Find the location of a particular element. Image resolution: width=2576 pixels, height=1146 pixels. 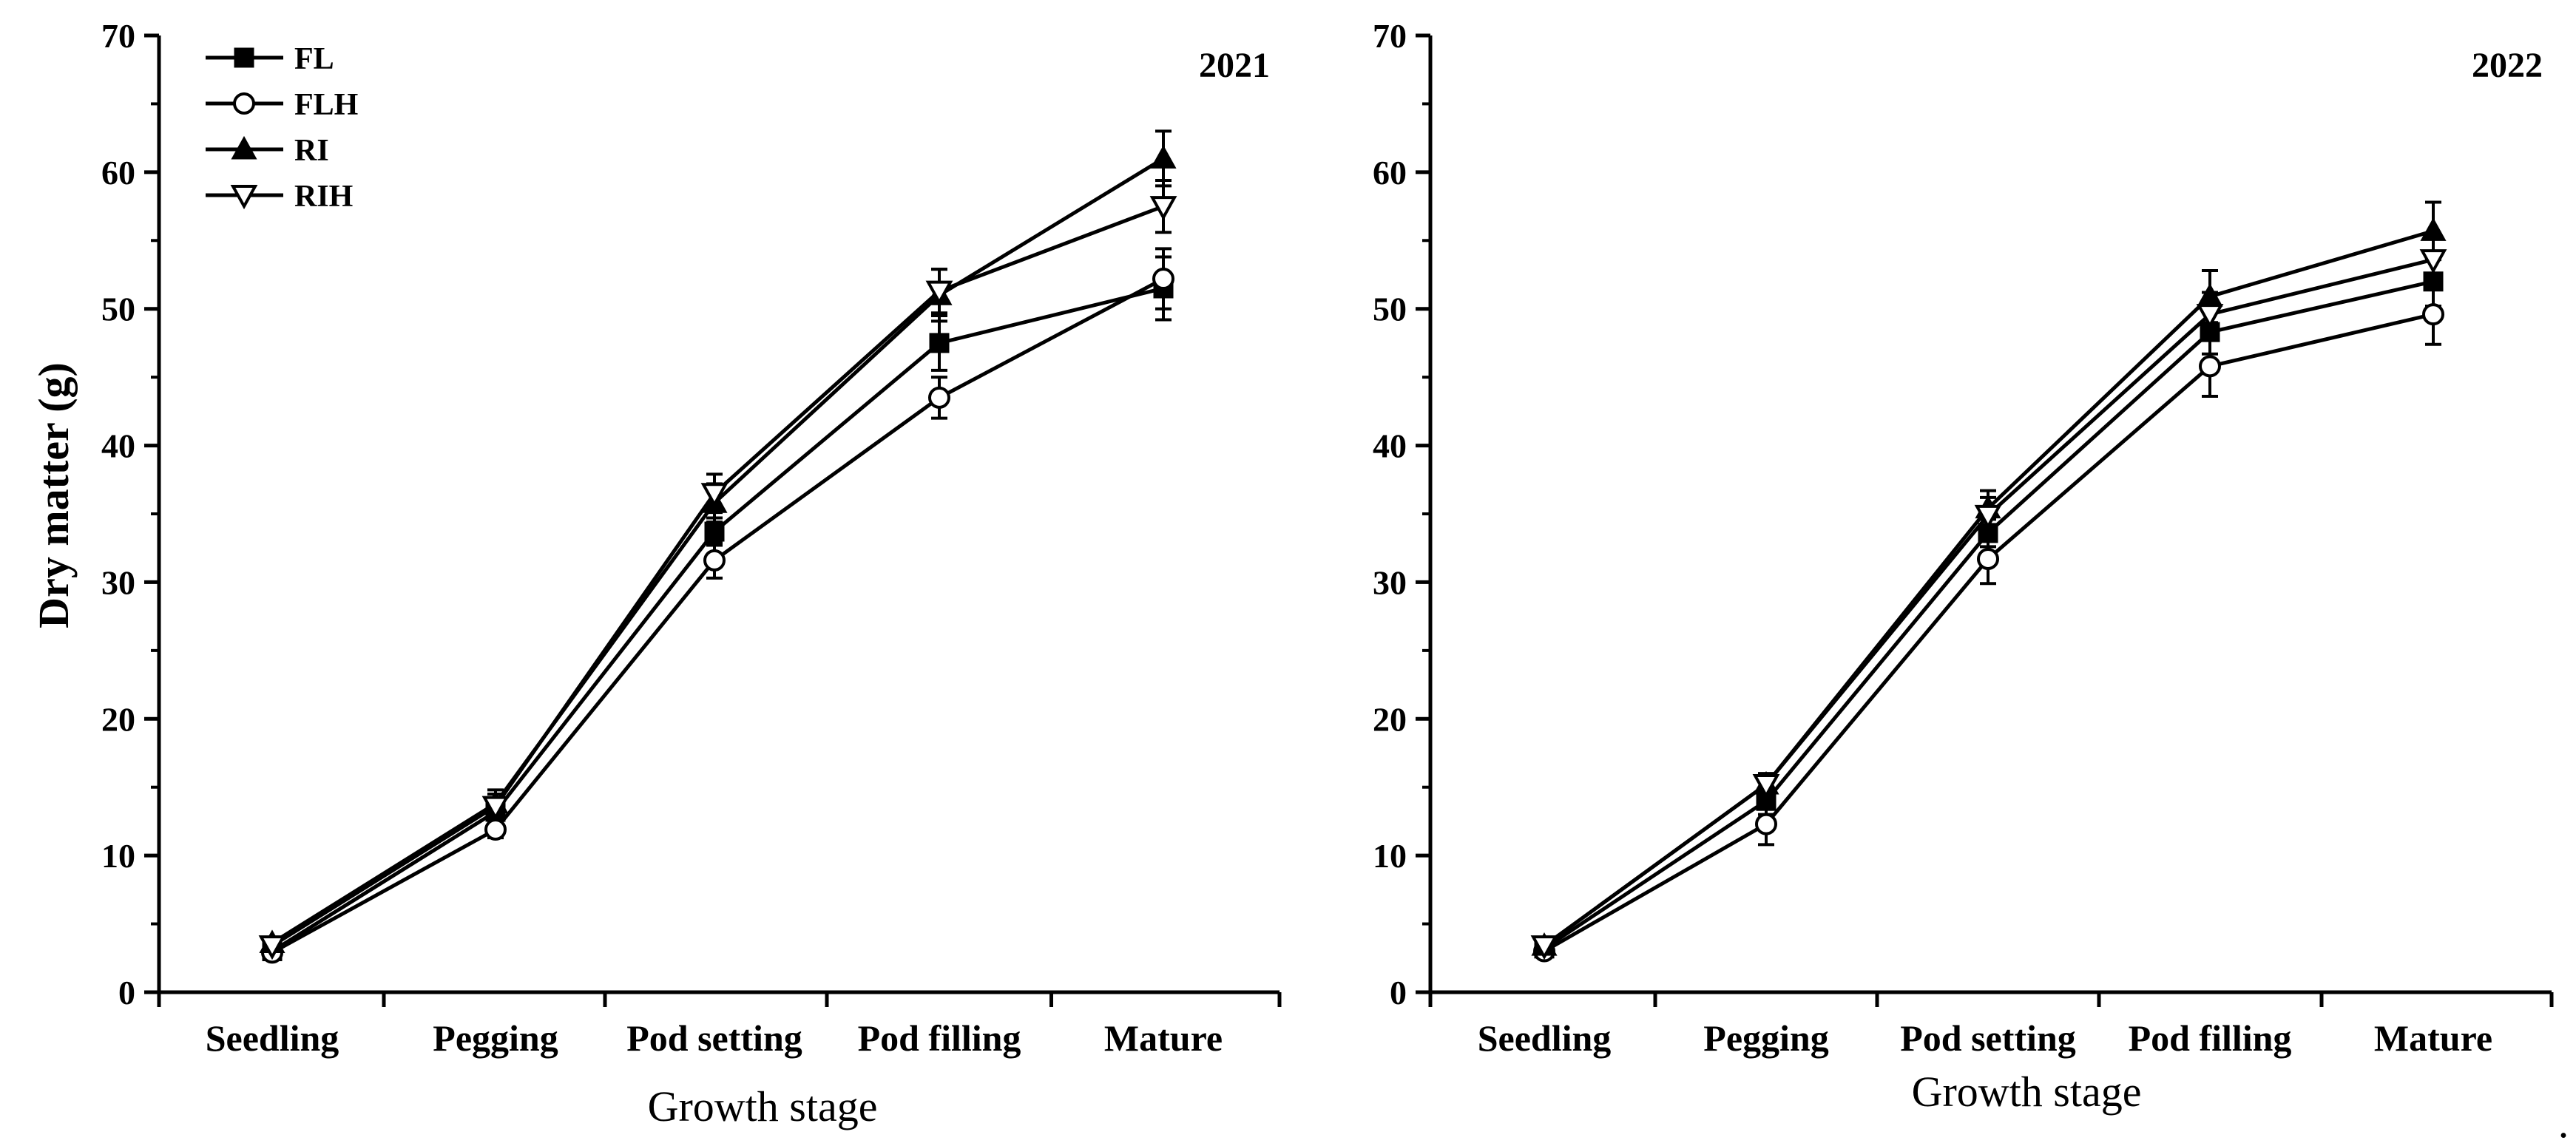

legend-marker-FLH is located at coordinates (244, 103).